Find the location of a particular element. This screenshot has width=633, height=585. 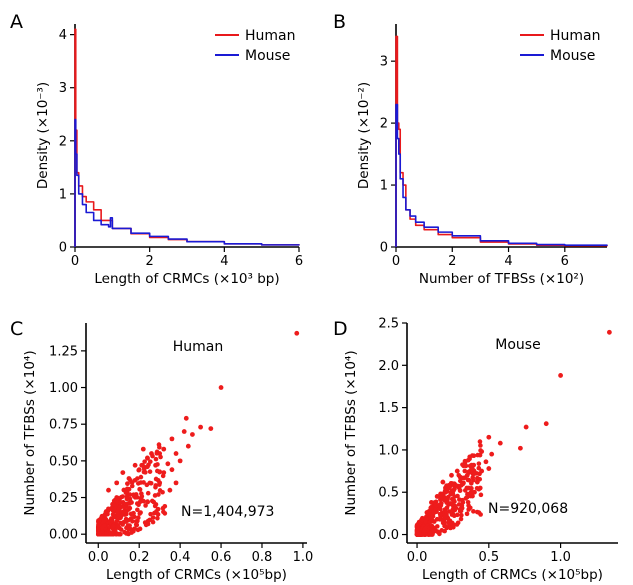

y-tick-label: 2 is located at coordinates (63, 141).